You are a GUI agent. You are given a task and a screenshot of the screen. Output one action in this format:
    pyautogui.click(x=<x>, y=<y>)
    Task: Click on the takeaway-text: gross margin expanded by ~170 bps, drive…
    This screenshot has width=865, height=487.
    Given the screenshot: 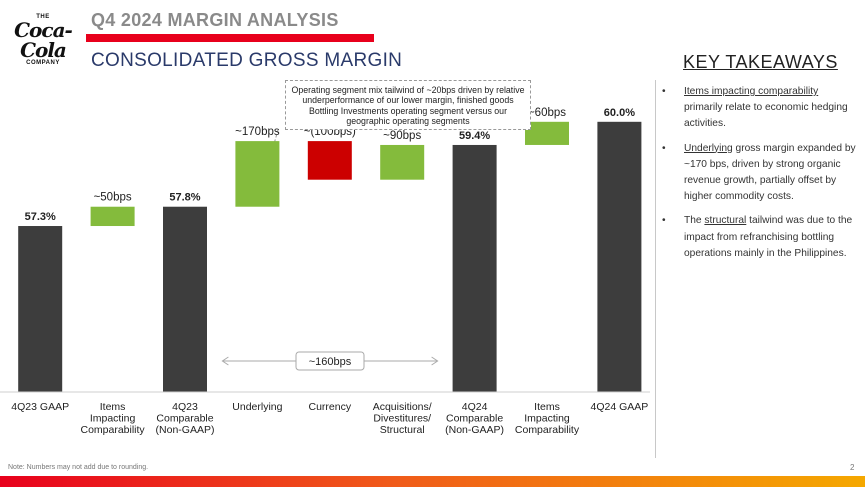 What is the action you would take?
    pyautogui.click(x=770, y=172)
    